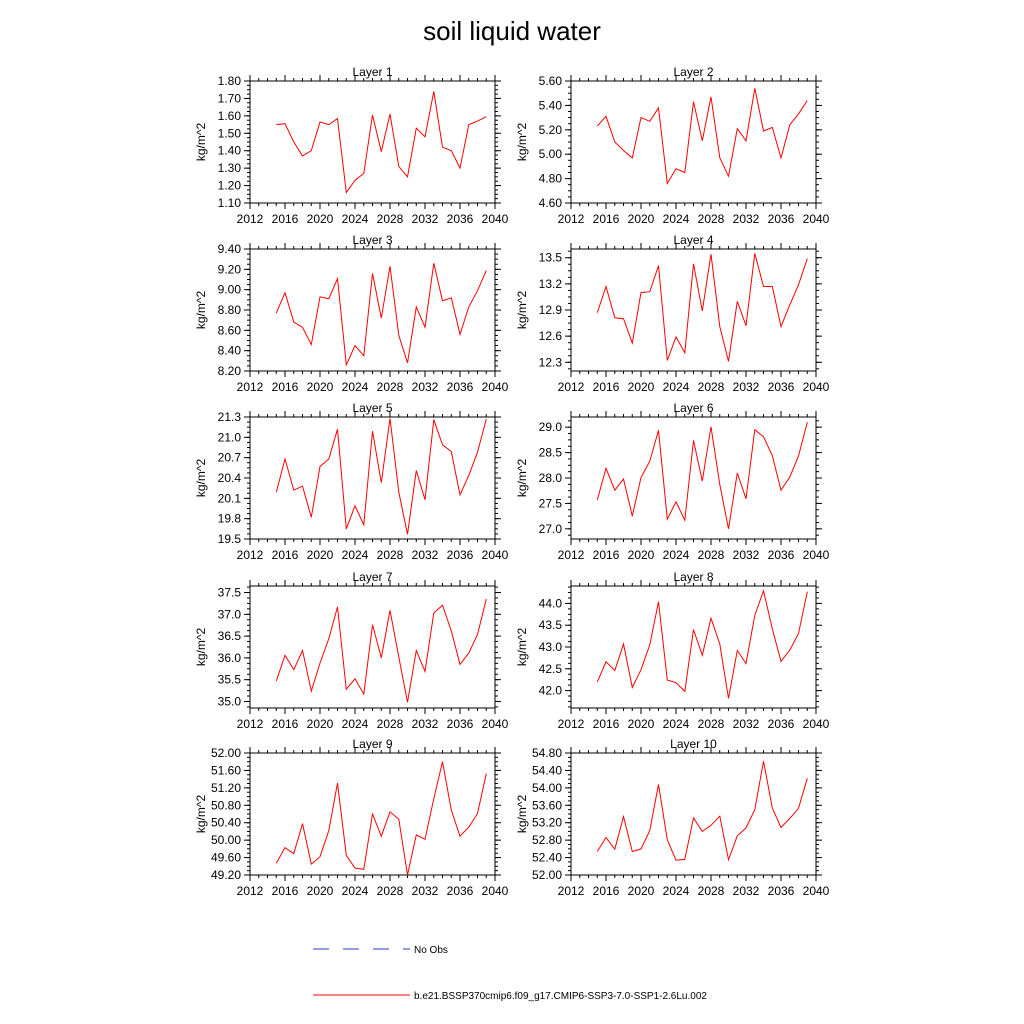 The image size is (1024, 1024). What do you see at coordinates (551, 154) in the screenshot?
I see `y-tick-label: 5.00` at bounding box center [551, 154].